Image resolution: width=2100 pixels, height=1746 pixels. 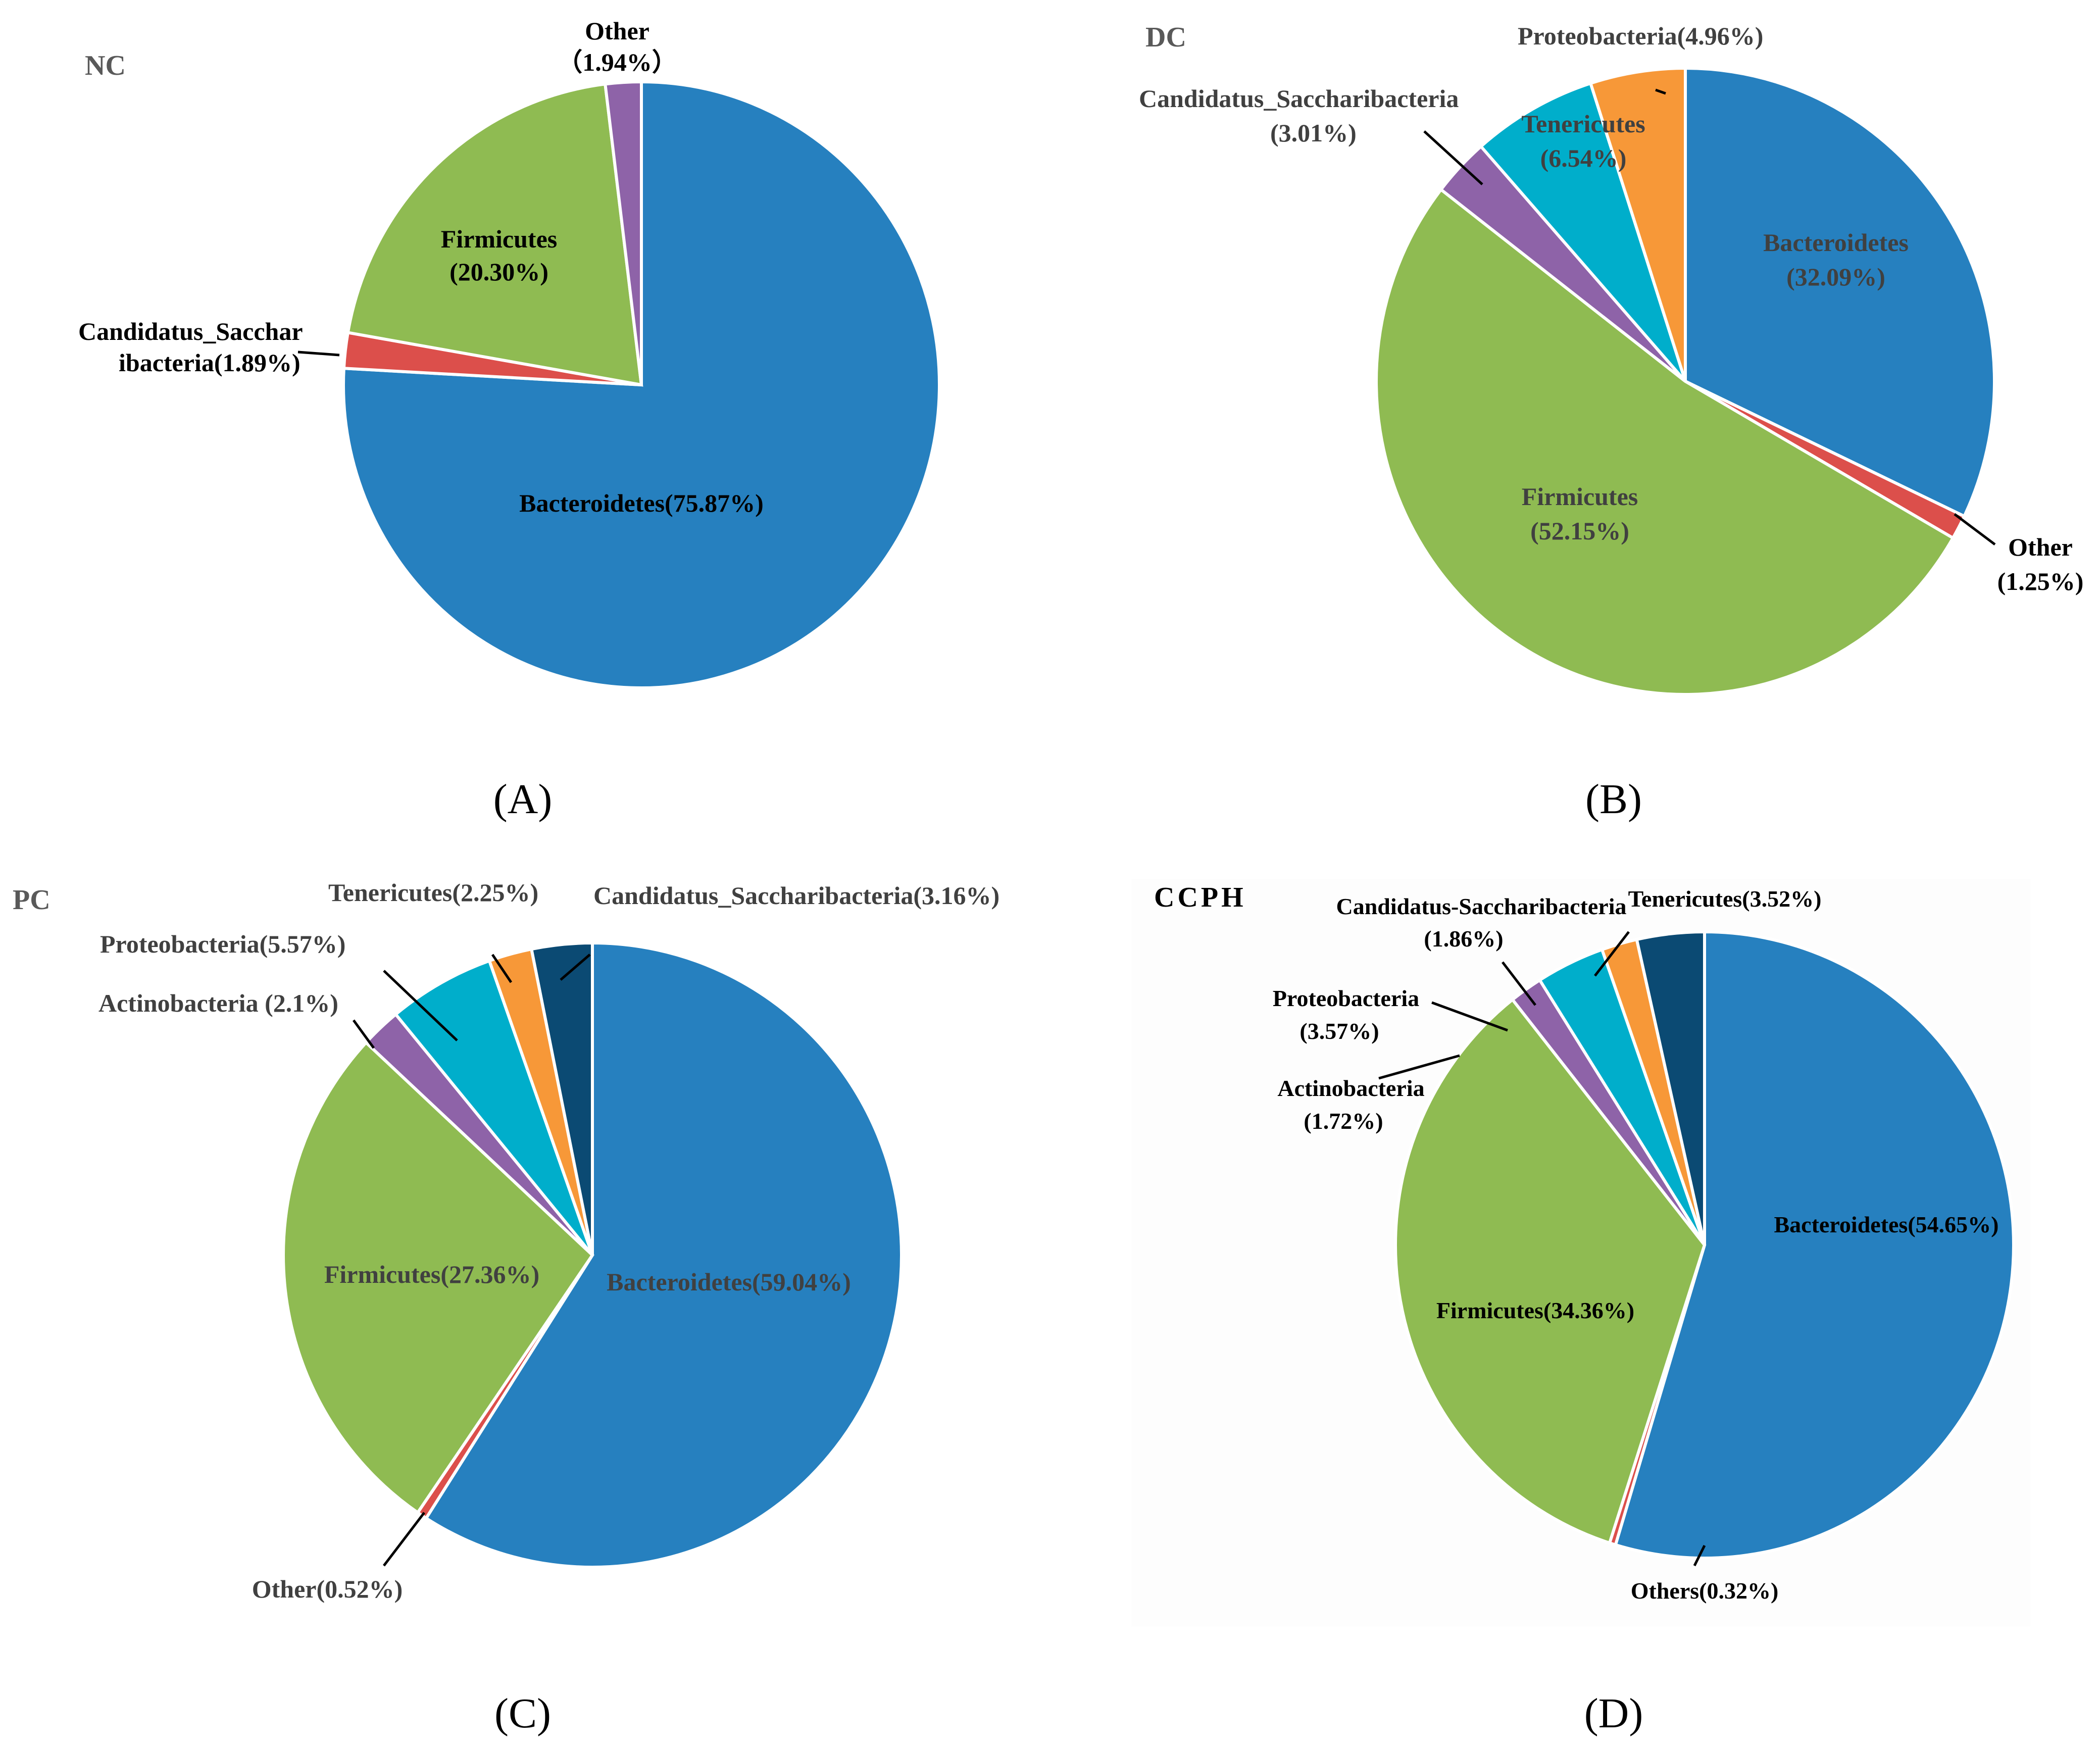 What do you see at coordinates (2041, 581) in the screenshot?
I see `label-b-other-line2: (1.25%)` at bounding box center [2041, 581].